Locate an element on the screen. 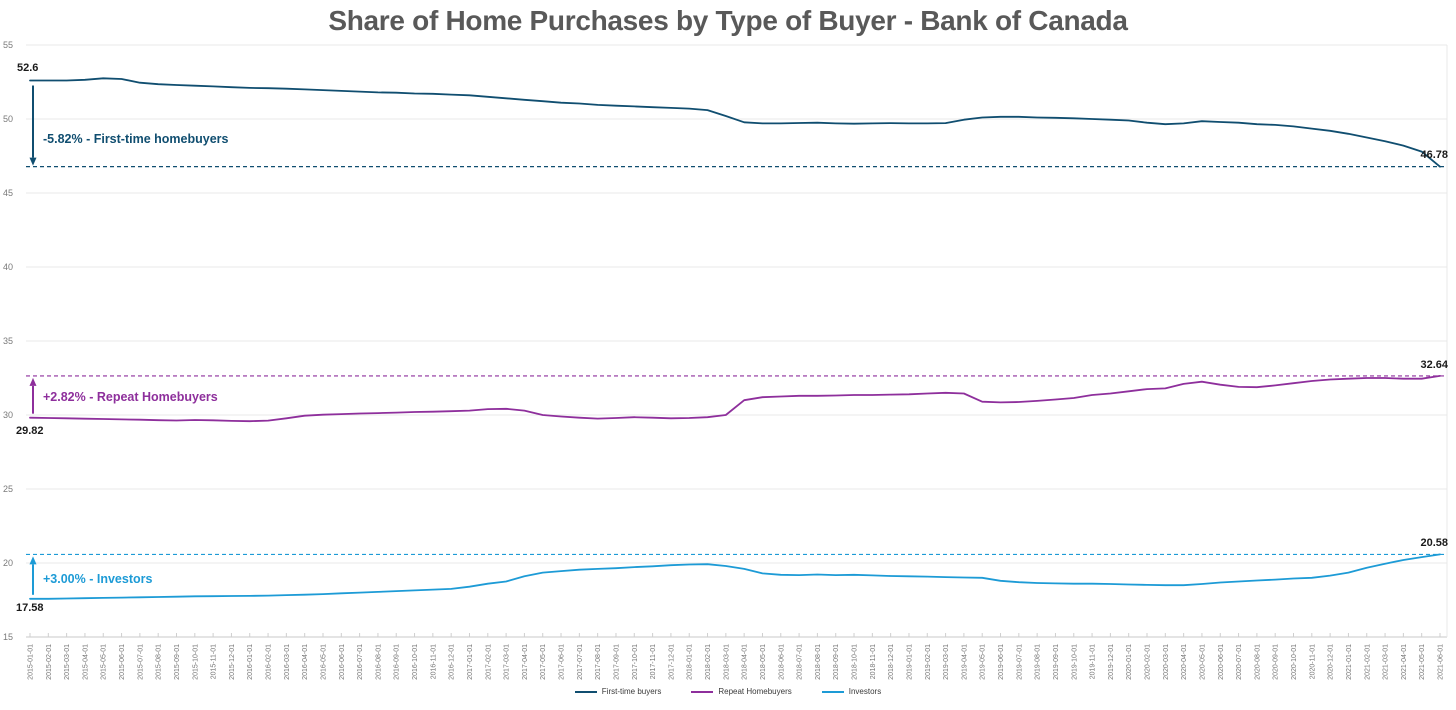 Image resolution: width=1456 pixels, height=710 pixels. x-axis-tick-label: 2019-05-01 is located at coordinates (983, 662).